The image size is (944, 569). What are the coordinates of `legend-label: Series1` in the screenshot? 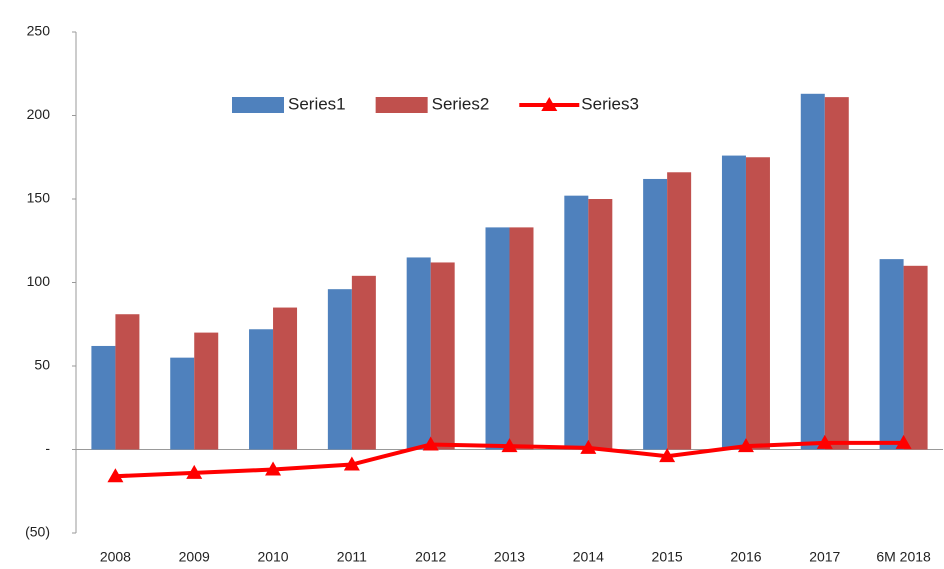 It's located at (317, 103).